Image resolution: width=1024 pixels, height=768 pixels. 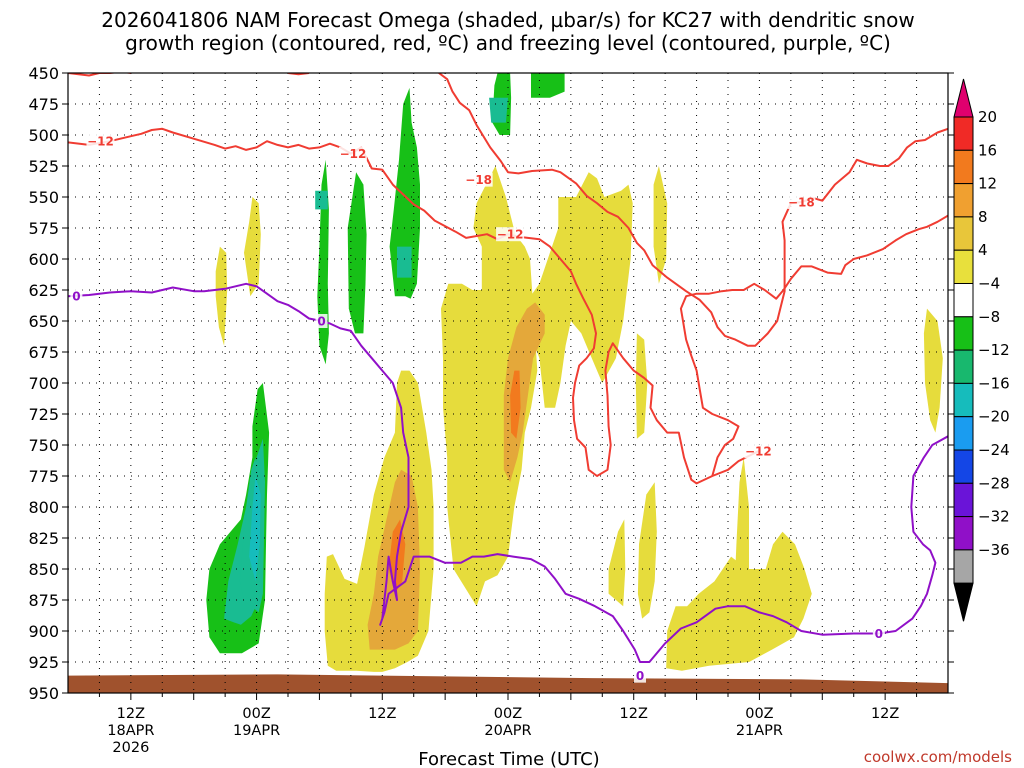 What do you see at coordinates (759, 731) in the screenshot?
I see `x-tick-label-5-1: 21APR` at bounding box center [759, 731].